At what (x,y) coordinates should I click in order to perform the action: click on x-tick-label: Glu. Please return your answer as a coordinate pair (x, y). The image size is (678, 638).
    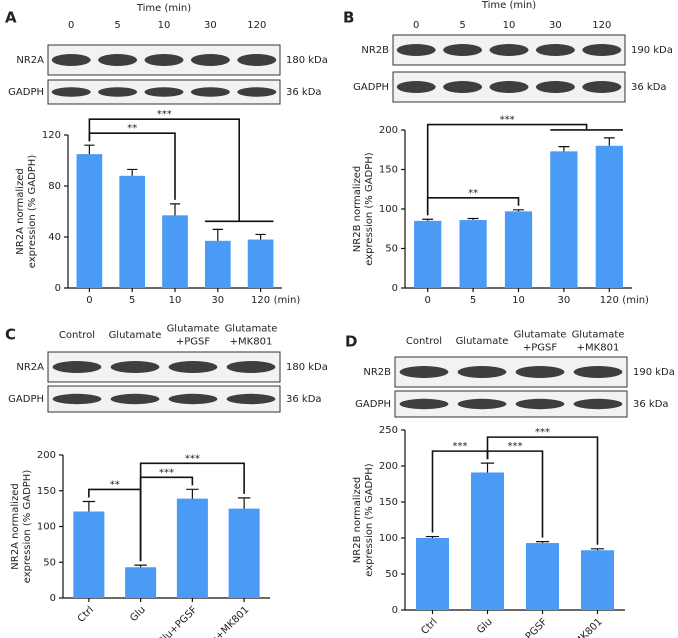
    Looking at the image, I should click on (485, 626).